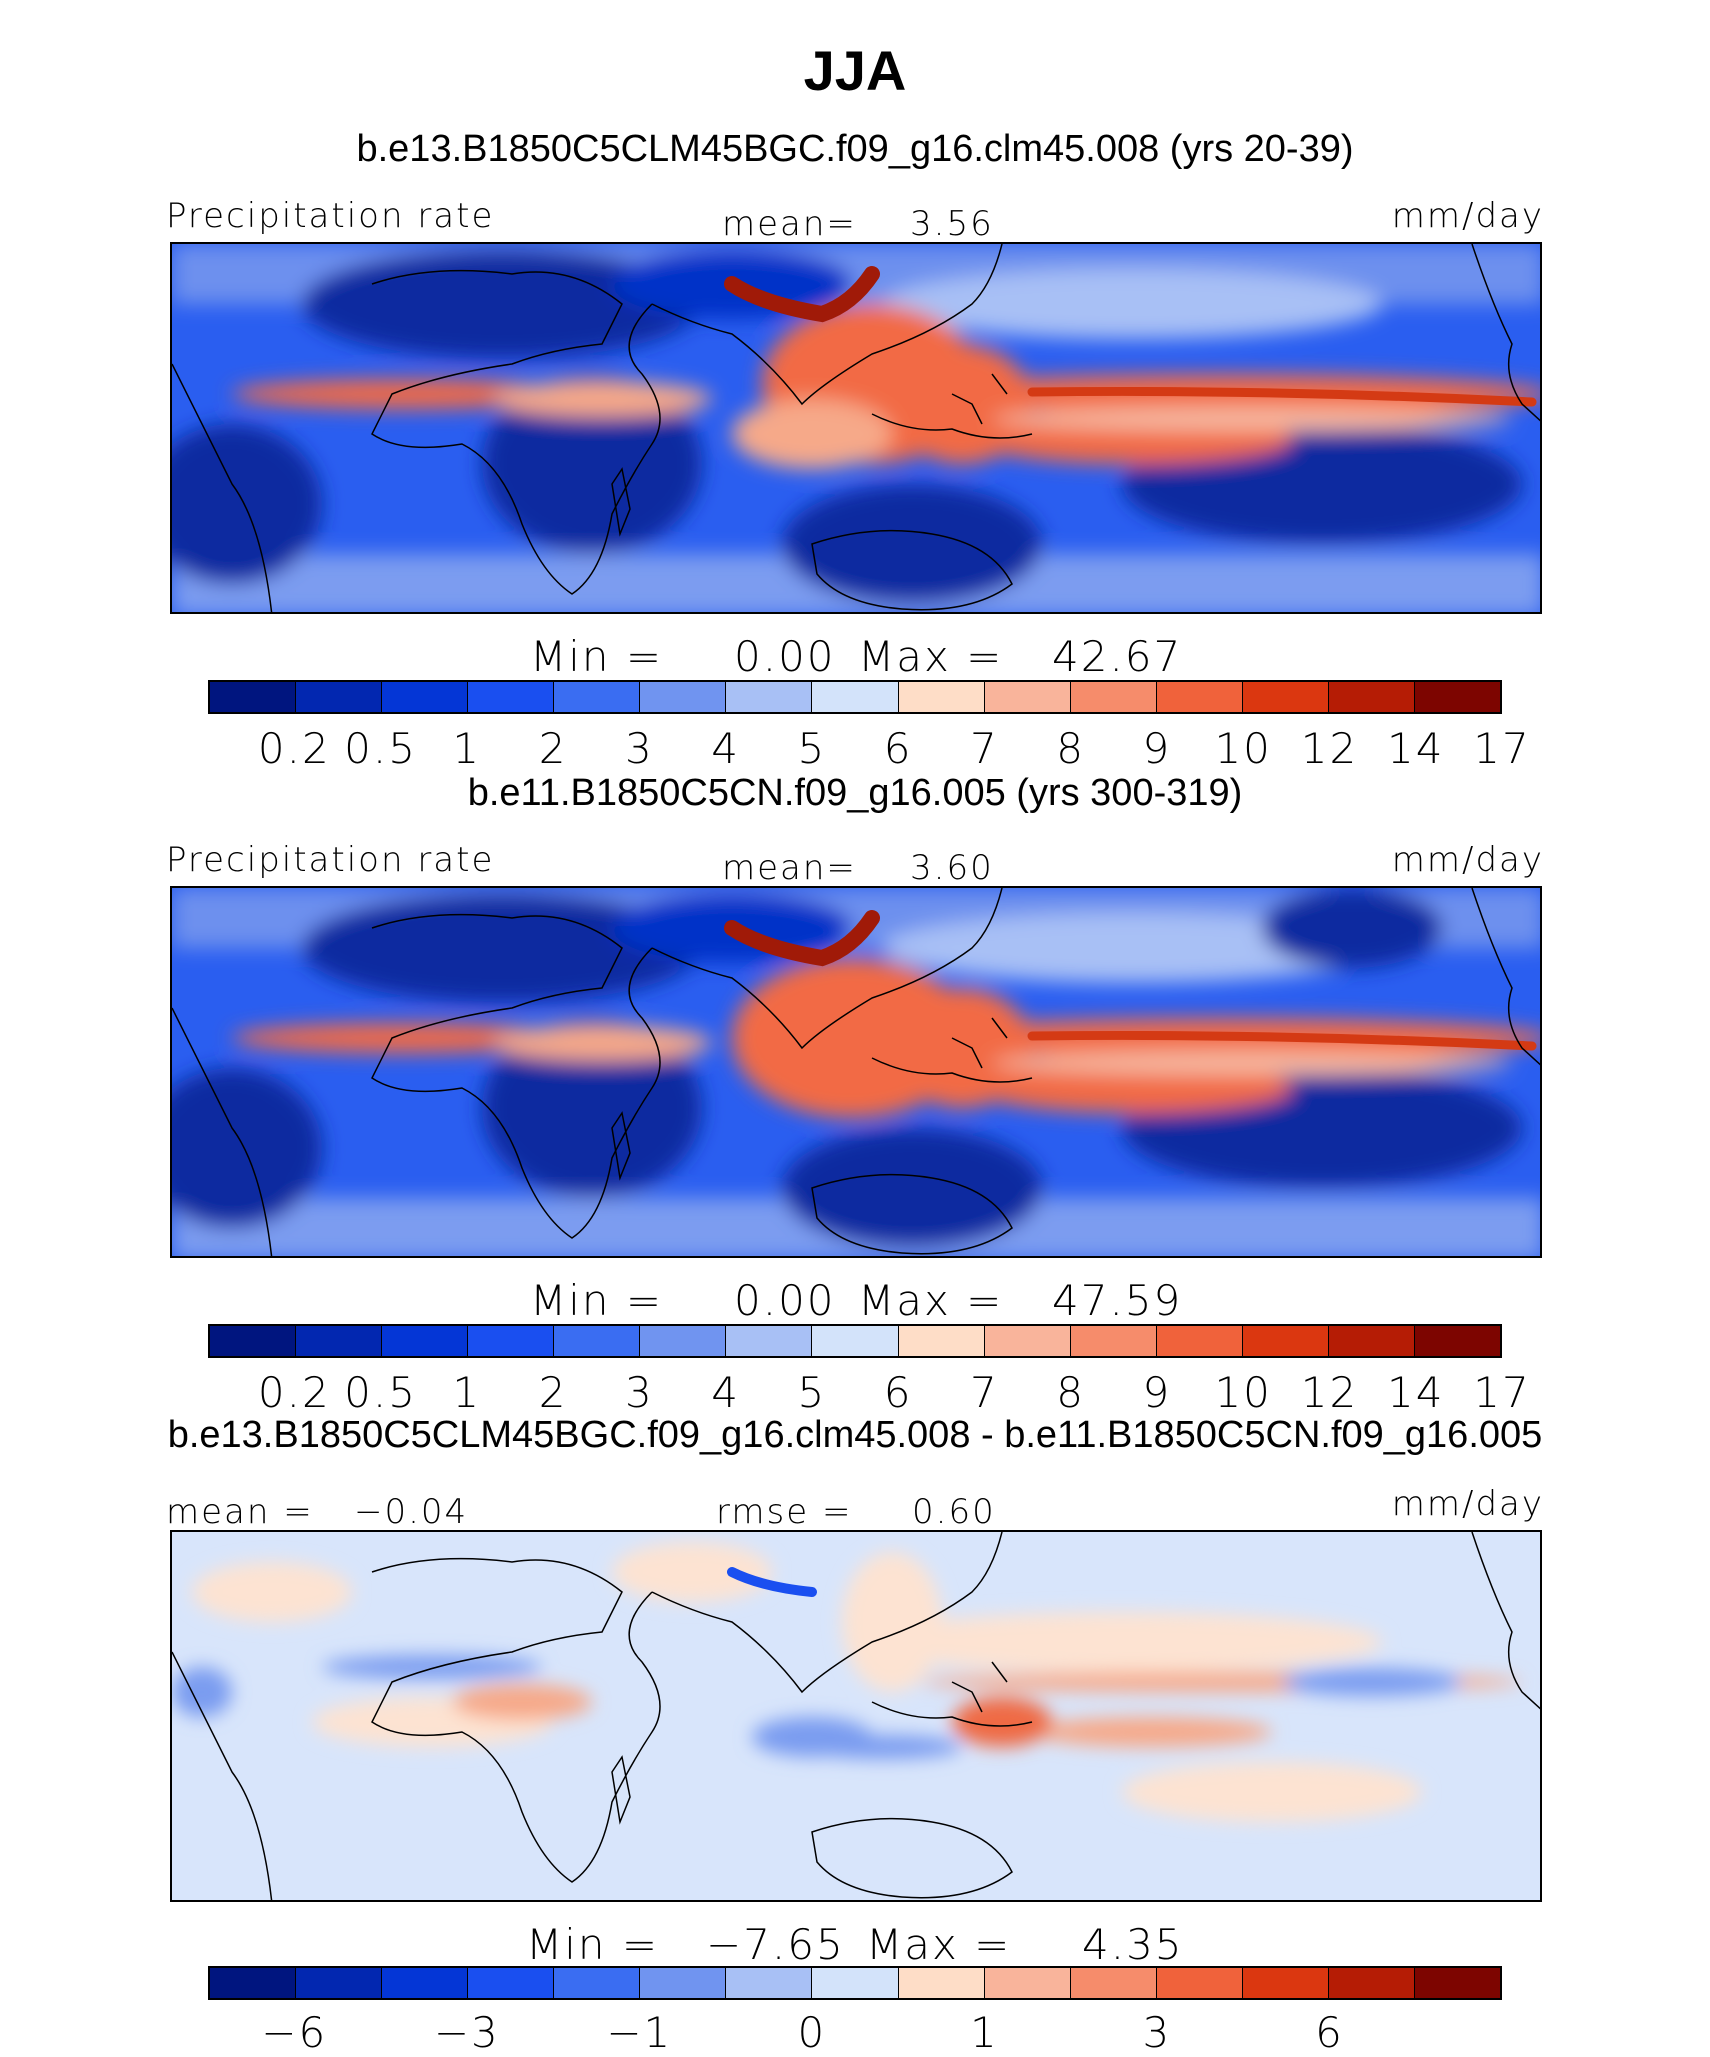 Image resolution: width=1710 pixels, height=2057 pixels. I want to click on colorbar-tick-label: −6, so click(294, 2032).